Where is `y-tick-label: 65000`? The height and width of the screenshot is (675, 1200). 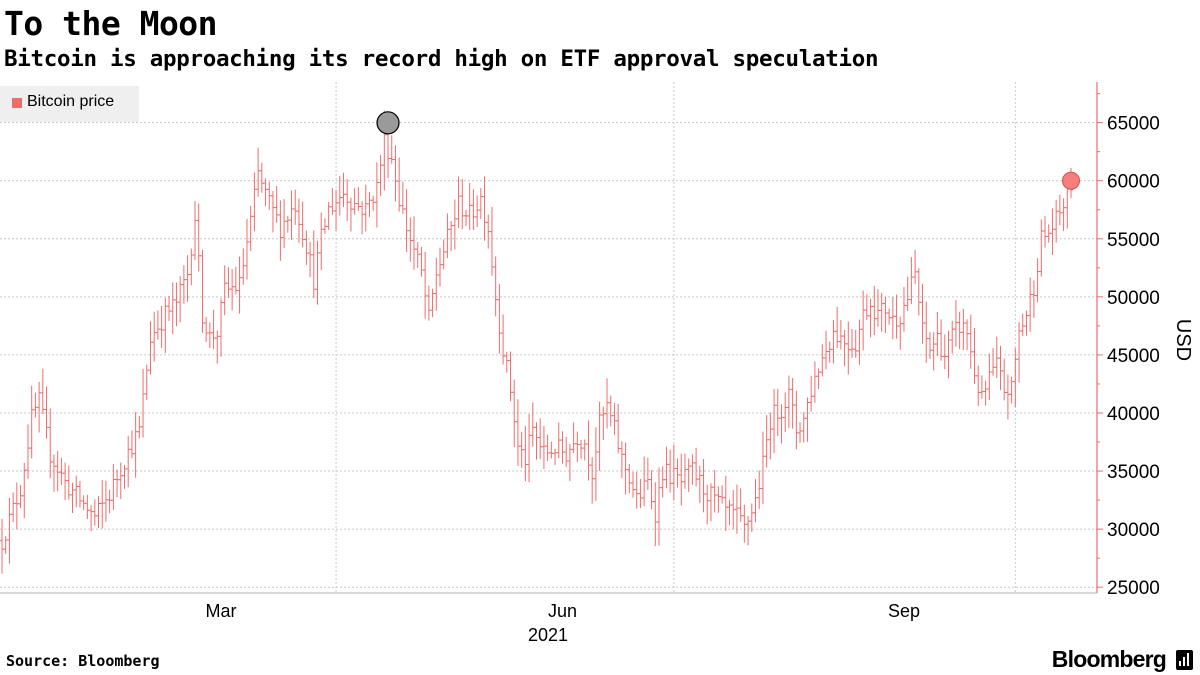
y-tick-label: 65000 is located at coordinates (1133, 124).